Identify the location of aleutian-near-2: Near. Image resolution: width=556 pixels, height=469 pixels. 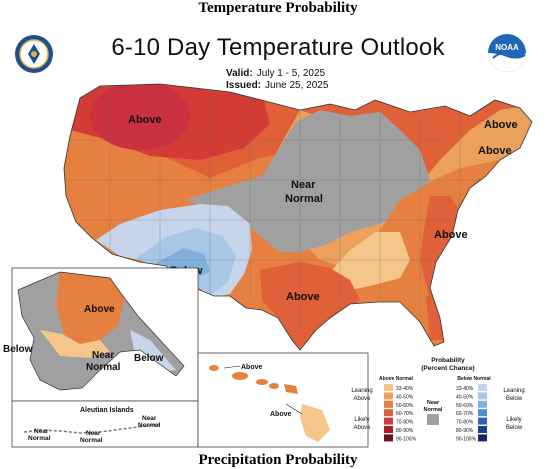
(41, 431).